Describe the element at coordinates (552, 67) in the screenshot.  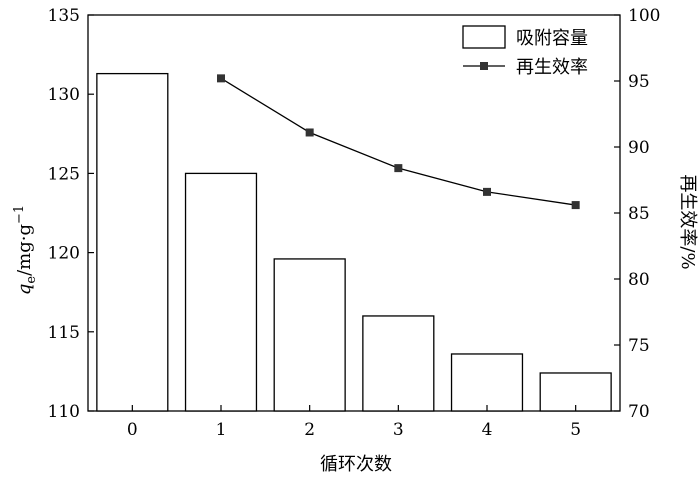
I see `legend-line-label: 再生效率` at that location.